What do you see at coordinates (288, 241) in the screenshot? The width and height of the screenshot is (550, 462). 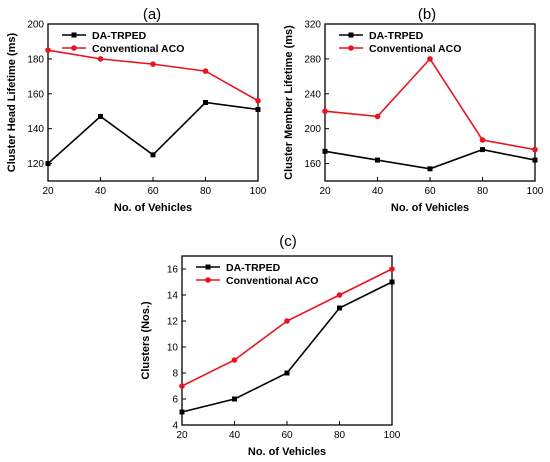 I see `panel-label: (c)` at bounding box center [288, 241].